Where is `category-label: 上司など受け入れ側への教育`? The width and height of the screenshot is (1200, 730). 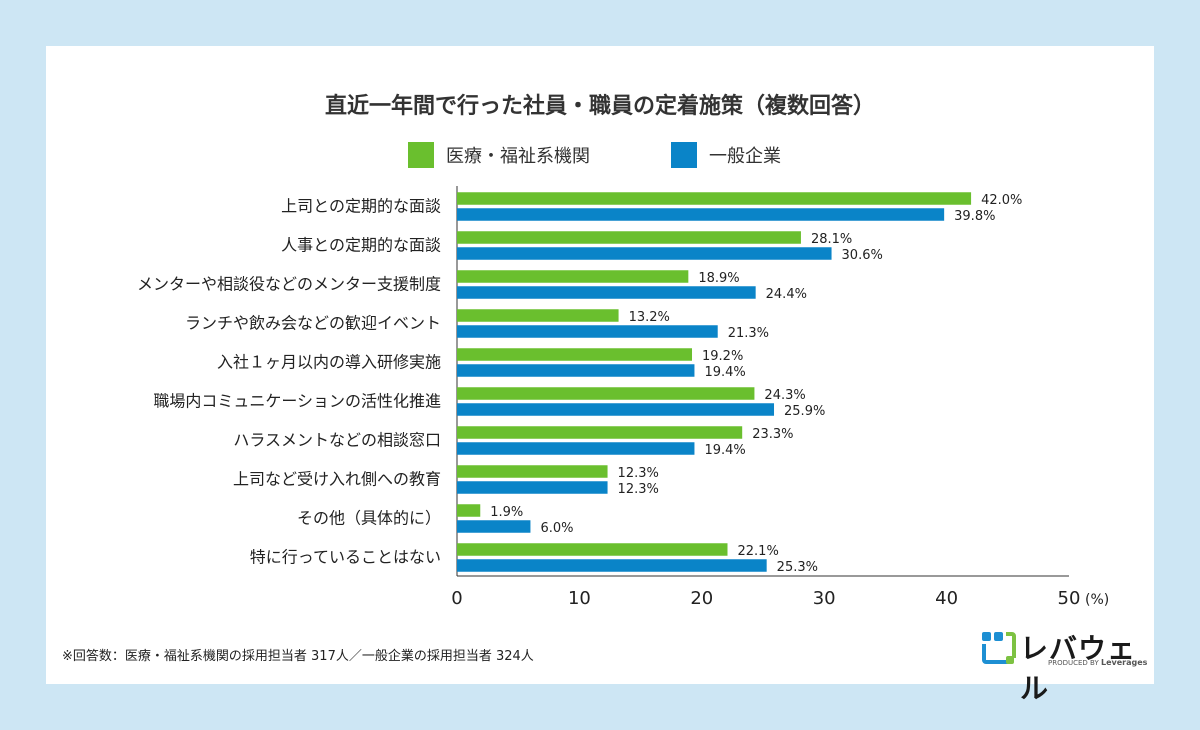 category-label: 上司など受け入れ側への教育 is located at coordinates (337, 479).